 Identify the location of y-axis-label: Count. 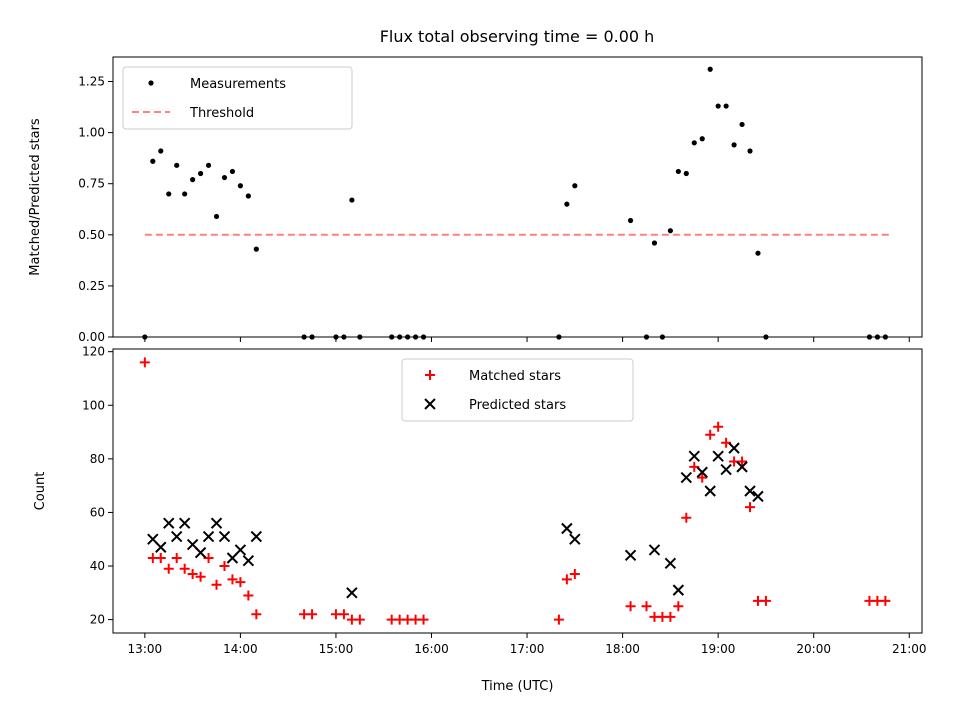
(40, 491).